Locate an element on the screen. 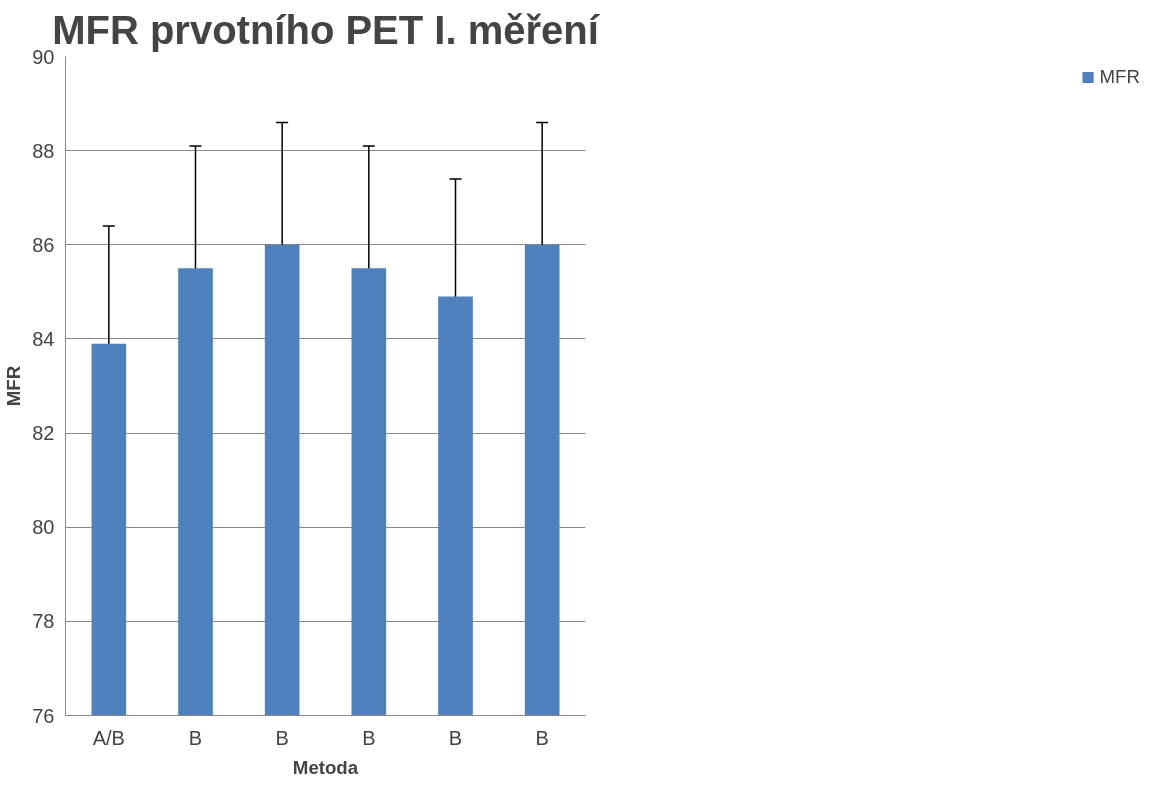  y-axis-title: MFR is located at coordinates (14, 386).